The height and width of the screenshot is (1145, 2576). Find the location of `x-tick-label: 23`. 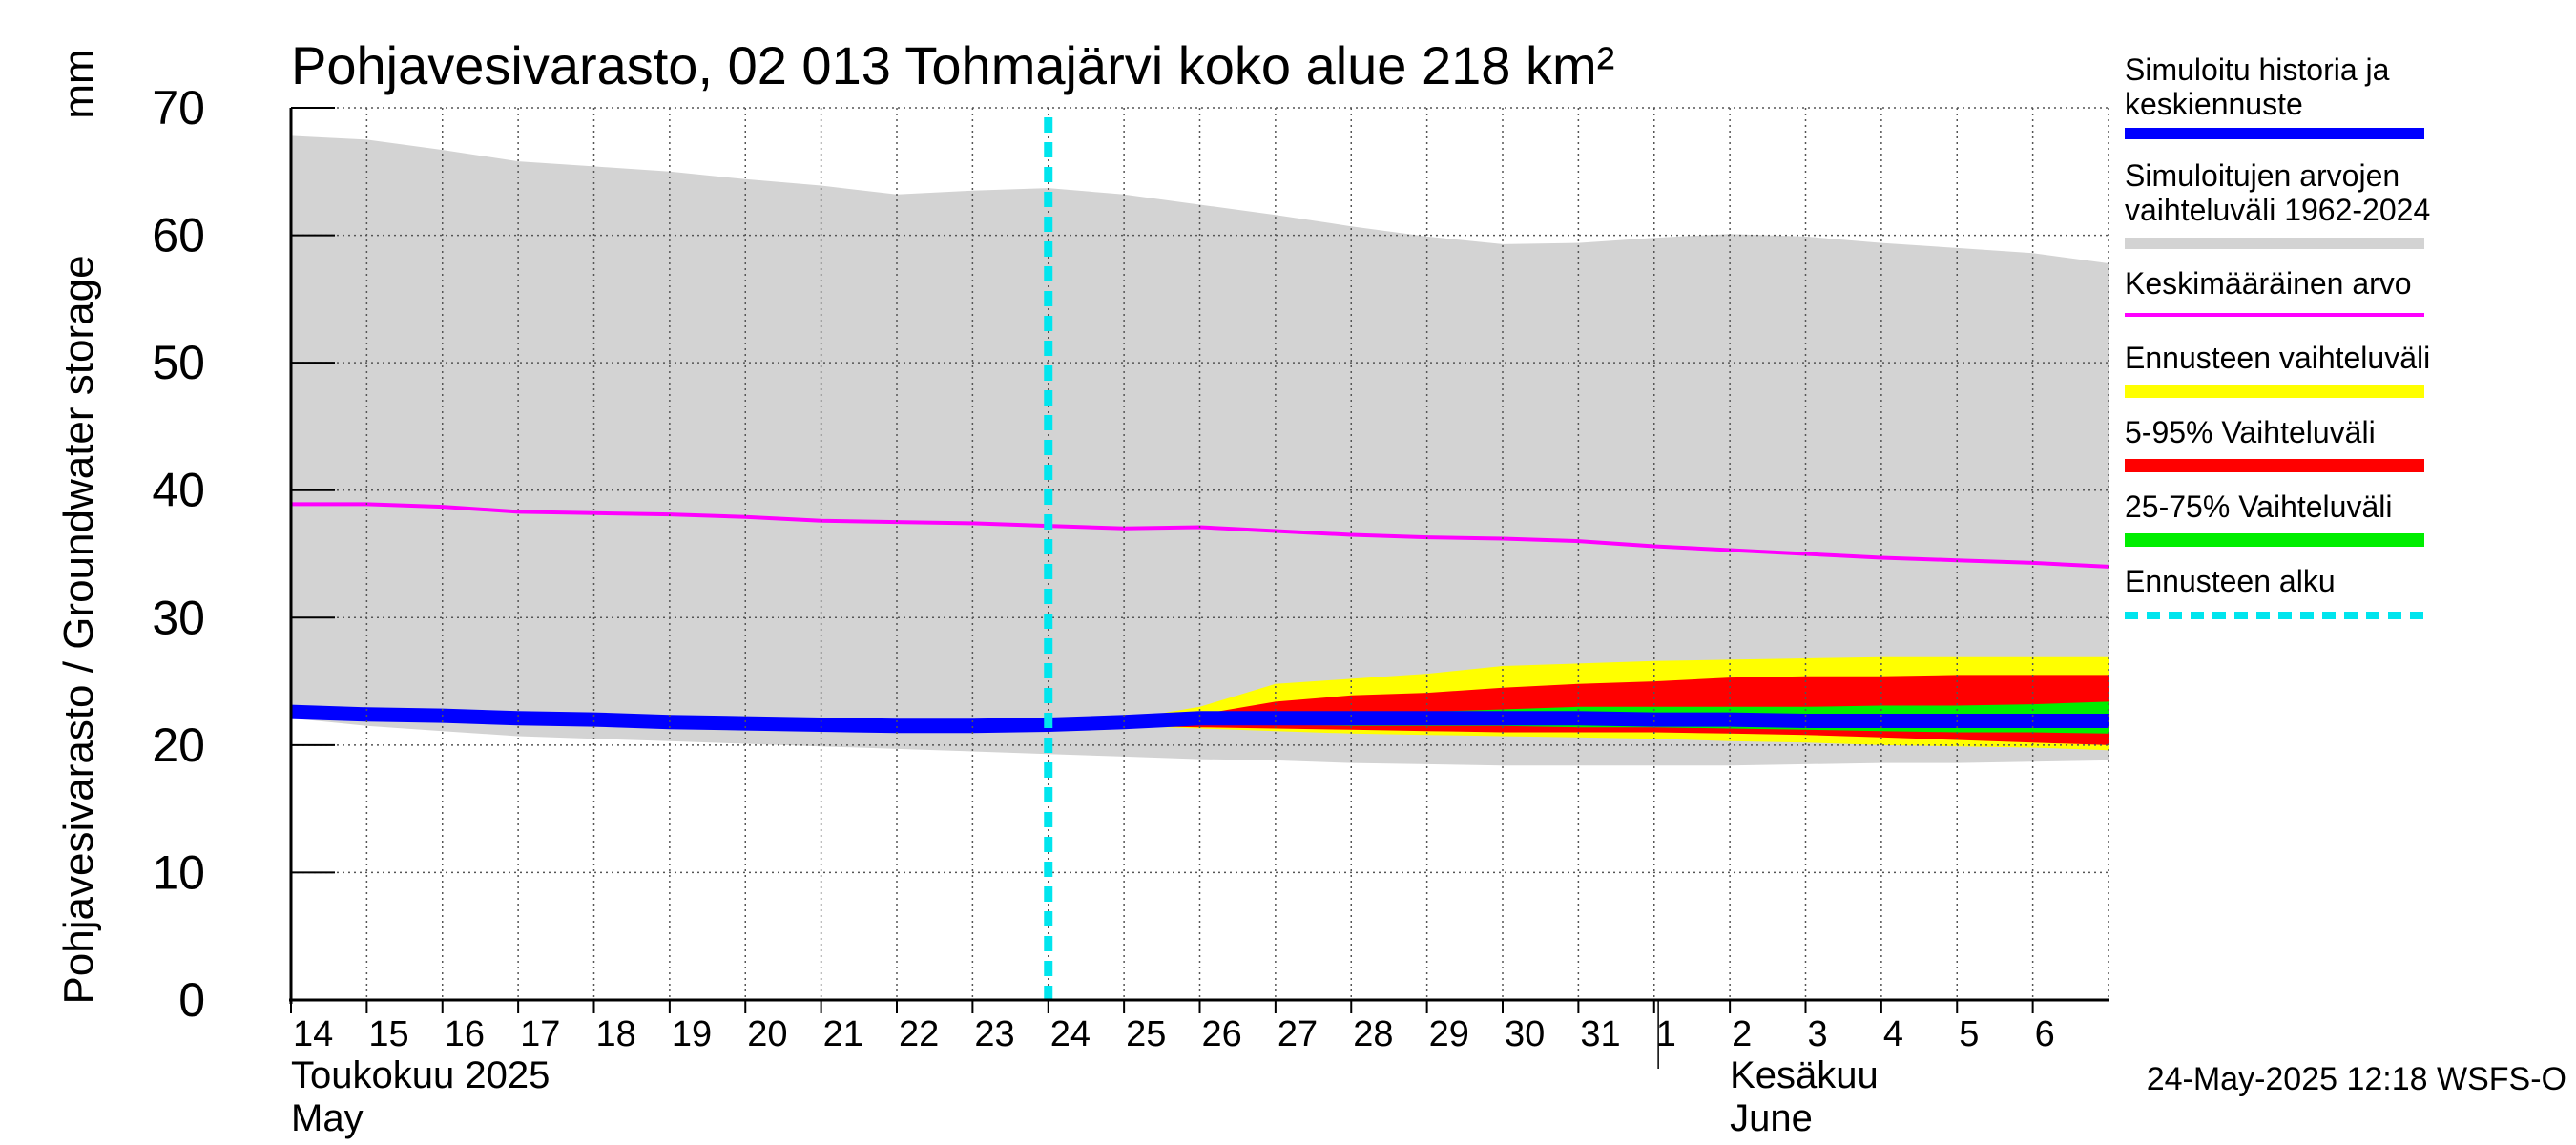

x-tick-label: 23 is located at coordinates (994, 1034).